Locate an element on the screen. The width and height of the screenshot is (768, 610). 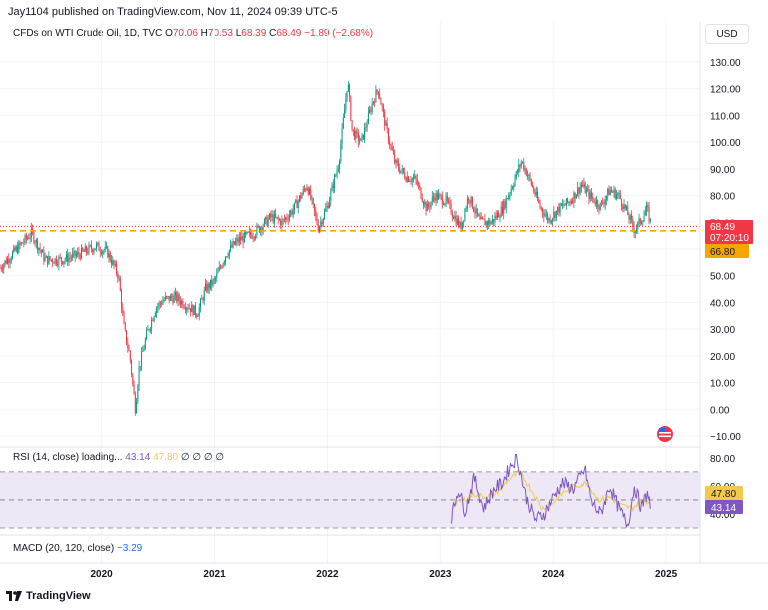
price-tags: 68.49 07:20:10 66.80 47.80 43.14 is located at coordinates (729, 367).